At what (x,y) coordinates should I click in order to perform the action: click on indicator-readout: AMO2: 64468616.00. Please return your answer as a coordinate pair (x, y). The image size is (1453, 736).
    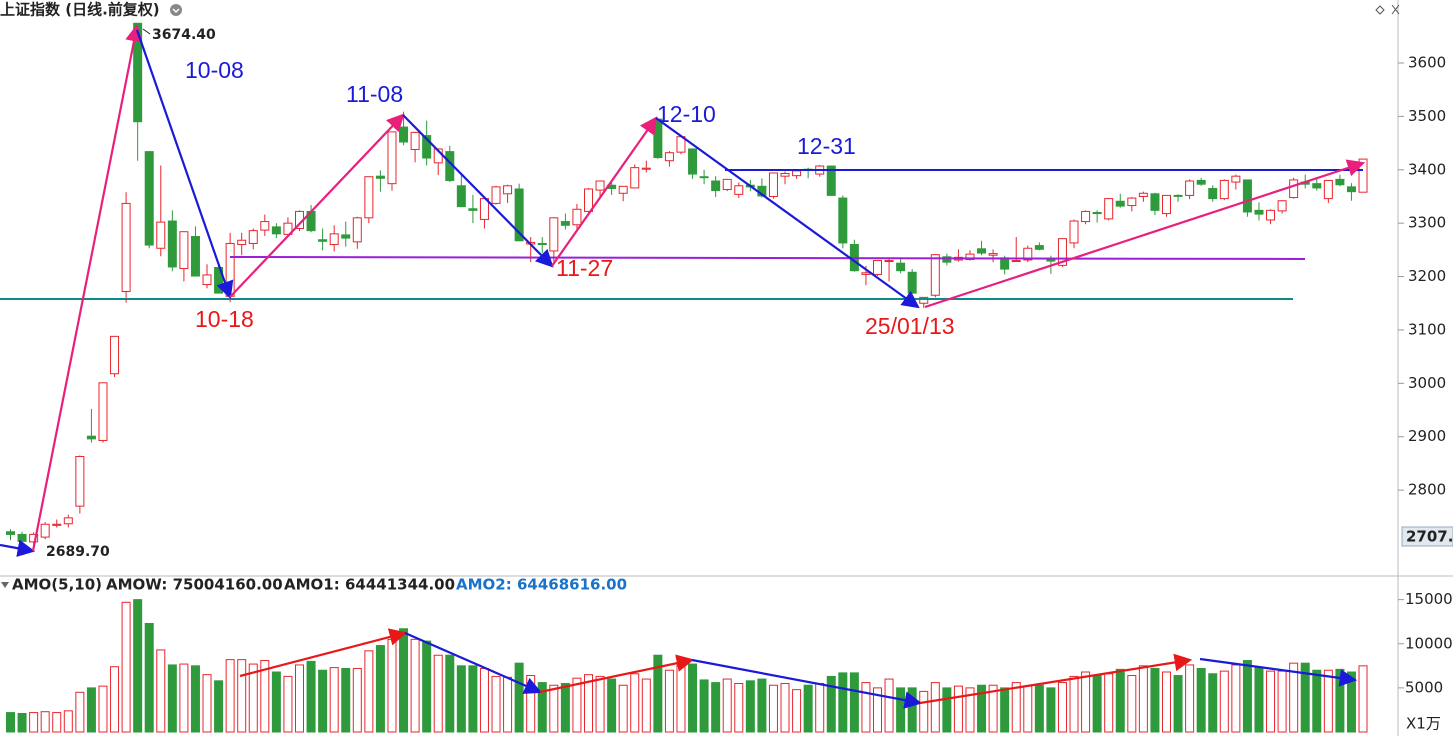
    Looking at the image, I should click on (541, 585).